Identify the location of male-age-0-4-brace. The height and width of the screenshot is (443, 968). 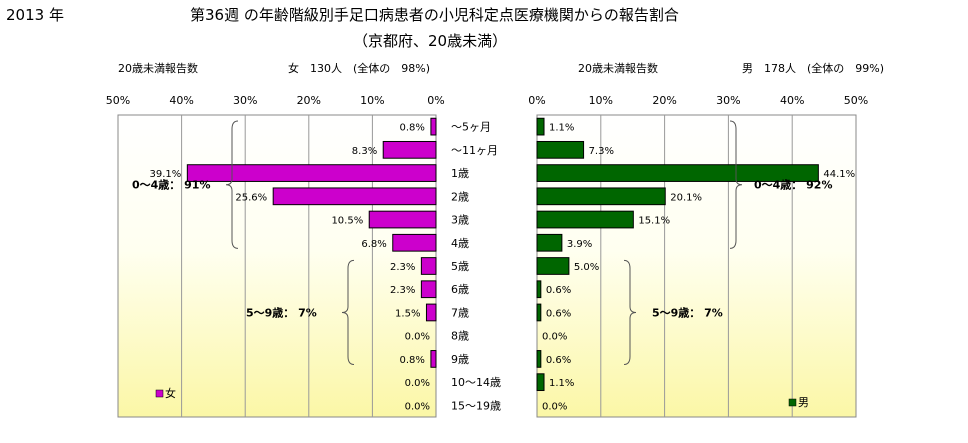
(736, 184).